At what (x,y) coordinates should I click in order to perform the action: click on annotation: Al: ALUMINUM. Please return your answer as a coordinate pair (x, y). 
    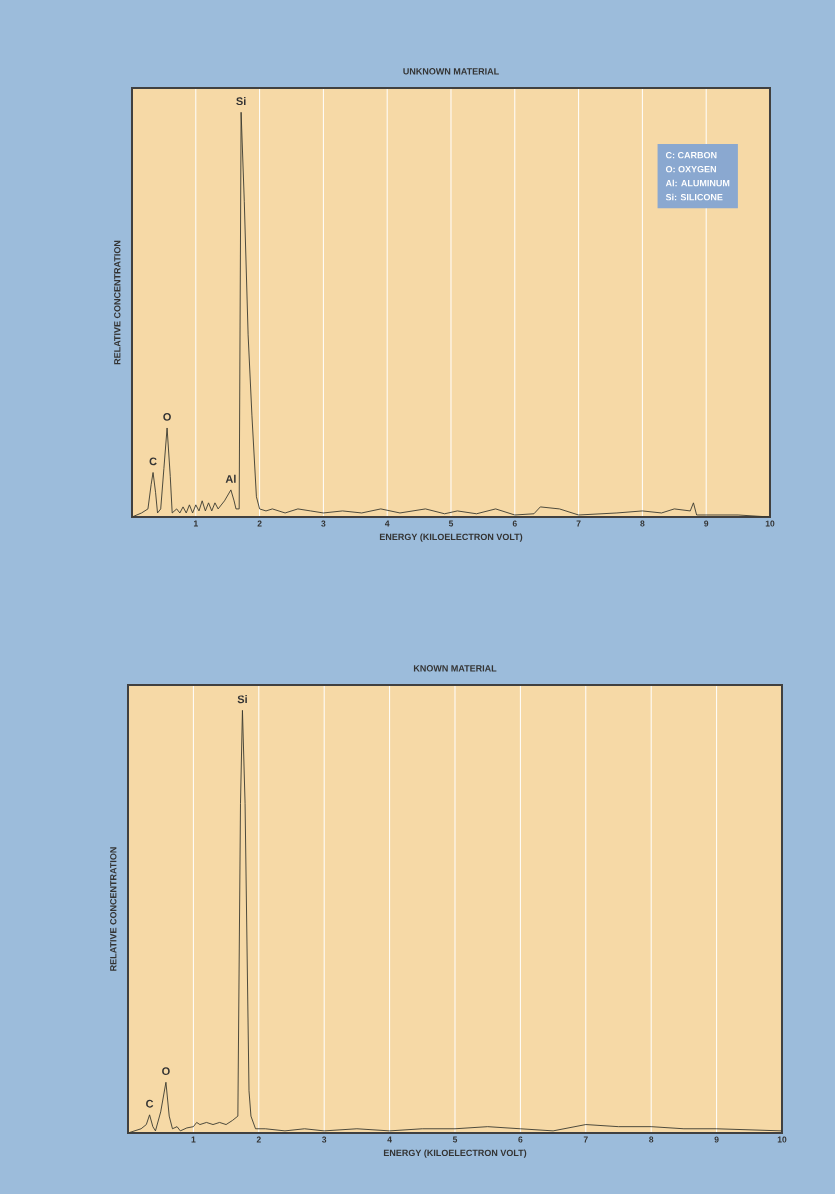
    Looking at the image, I should click on (697, 183).